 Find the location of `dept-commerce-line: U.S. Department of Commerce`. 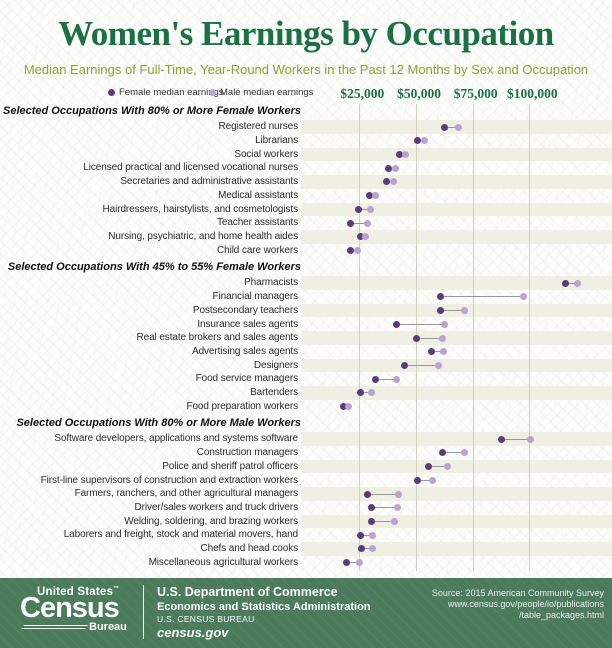

dept-commerce-line: U.S. Department of Commerce is located at coordinates (247, 592).